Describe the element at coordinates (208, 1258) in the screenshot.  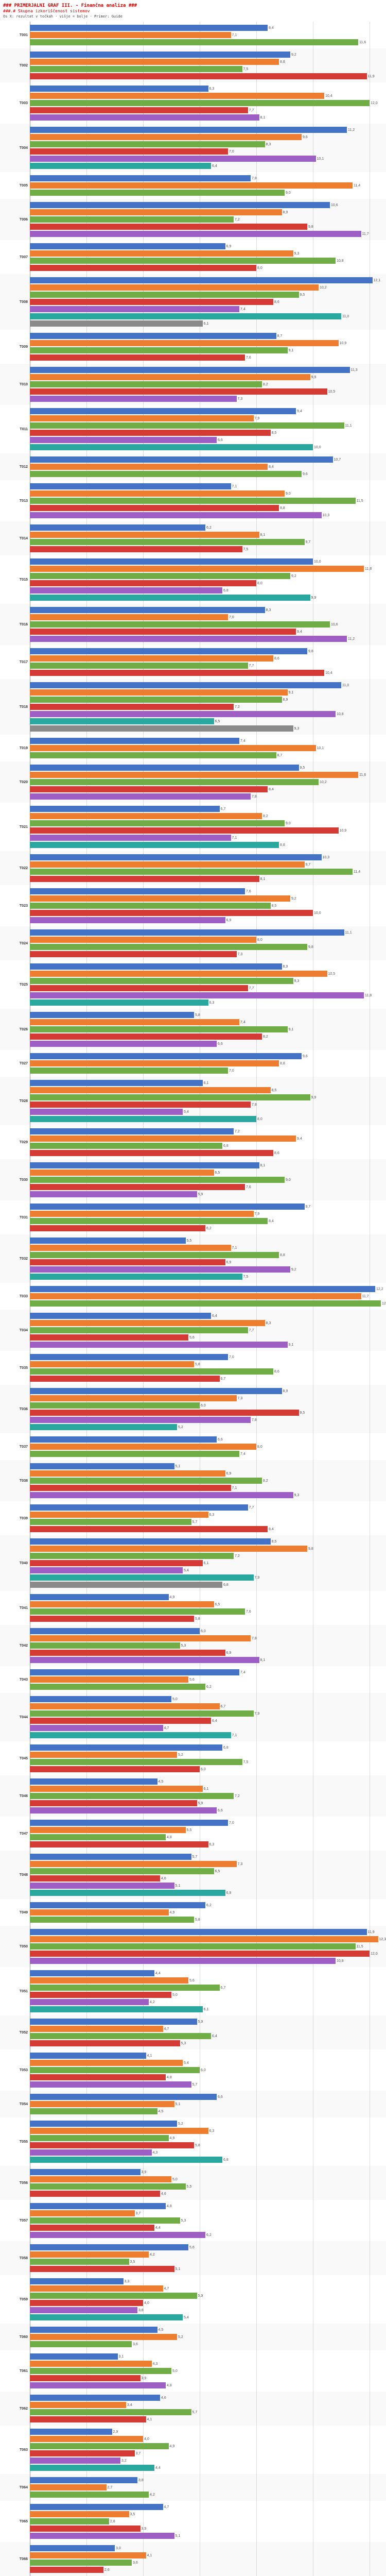
I see `group-bars: 5,5 7,1 8,8 6,9 9,2 7,5` at that location.